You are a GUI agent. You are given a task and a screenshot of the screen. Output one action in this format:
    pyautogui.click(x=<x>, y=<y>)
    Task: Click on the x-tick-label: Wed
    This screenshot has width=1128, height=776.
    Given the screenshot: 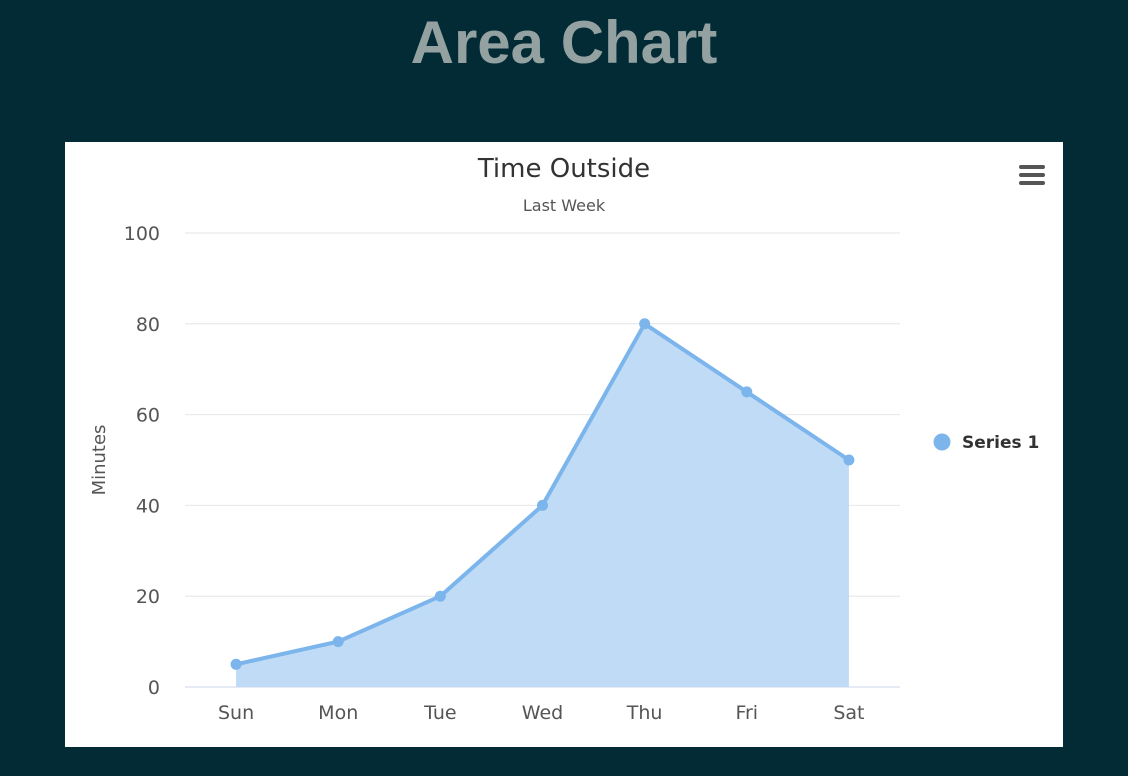 What is the action you would take?
    pyautogui.click(x=542, y=713)
    